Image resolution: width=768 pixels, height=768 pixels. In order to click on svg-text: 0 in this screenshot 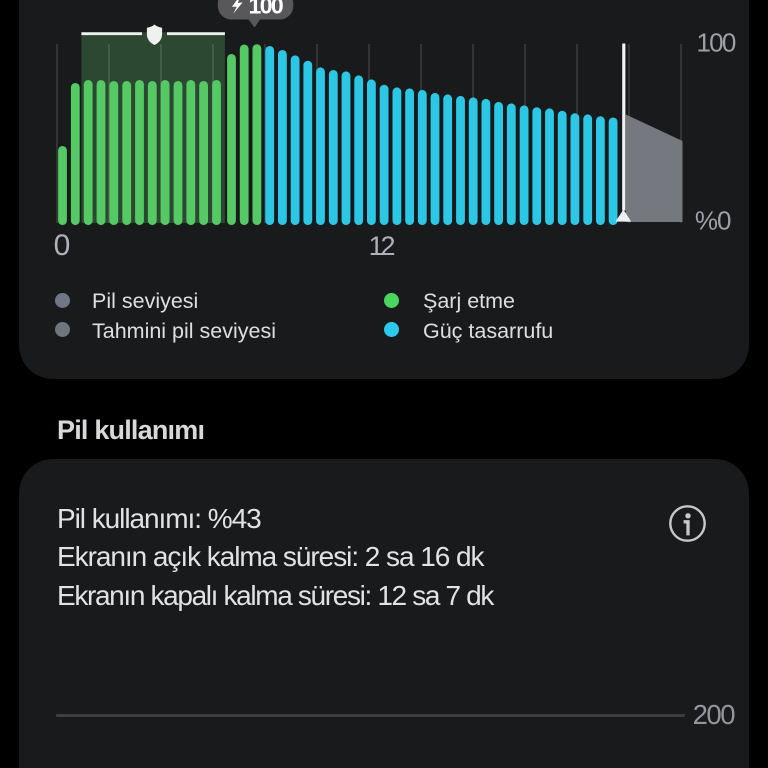, I will do `click(62, 244)`.